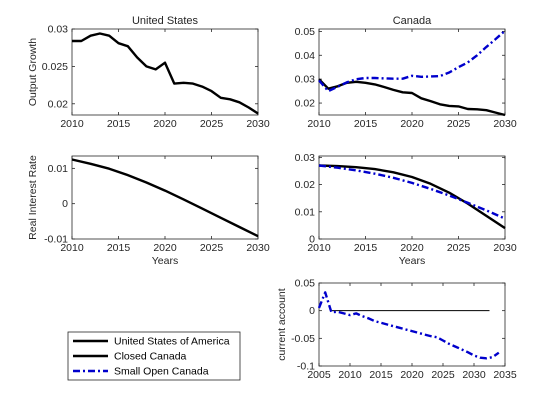 This screenshot has width=560, height=420. I want to click on y-axis-label: Real Interest Rate, so click(33, 197).